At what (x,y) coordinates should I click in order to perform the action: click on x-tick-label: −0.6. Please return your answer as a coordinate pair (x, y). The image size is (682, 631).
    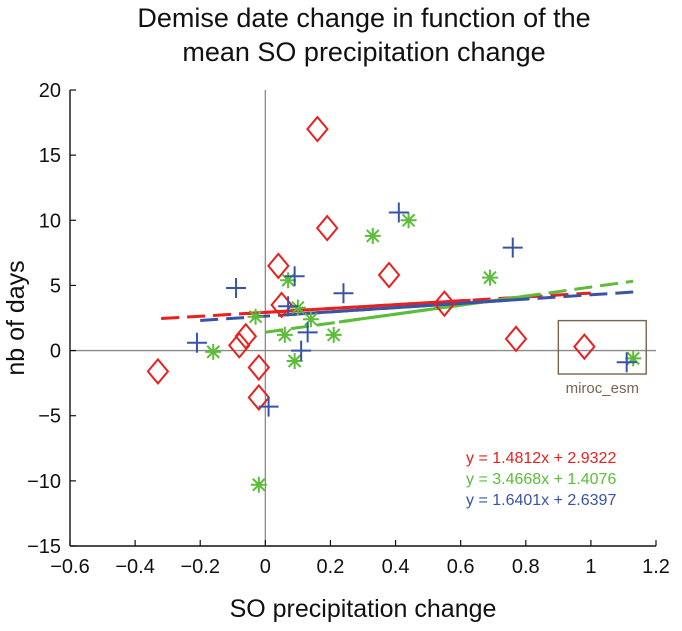
    Looking at the image, I should click on (69, 567).